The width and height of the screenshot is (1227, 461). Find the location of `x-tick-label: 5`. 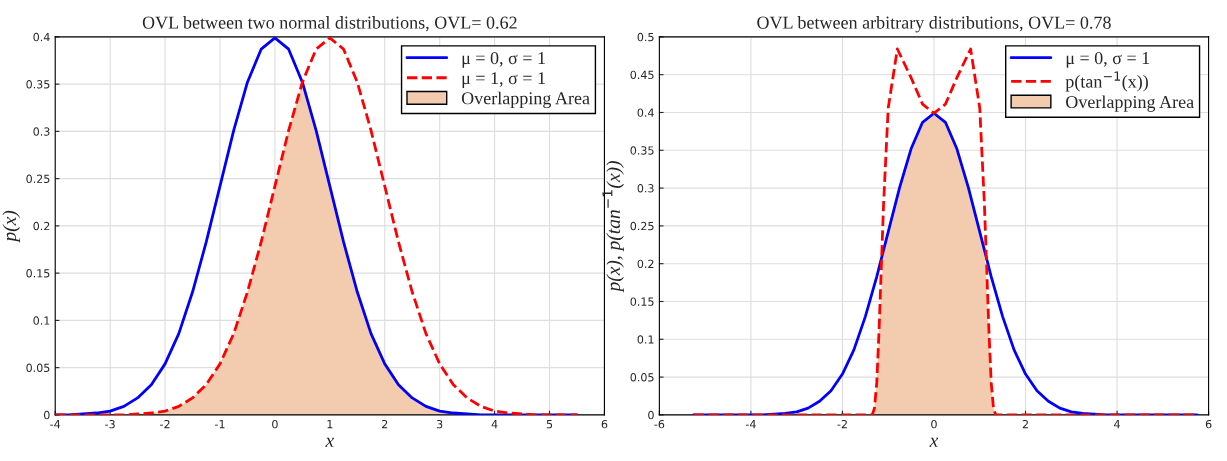

x-tick-label: 5 is located at coordinates (549, 424).